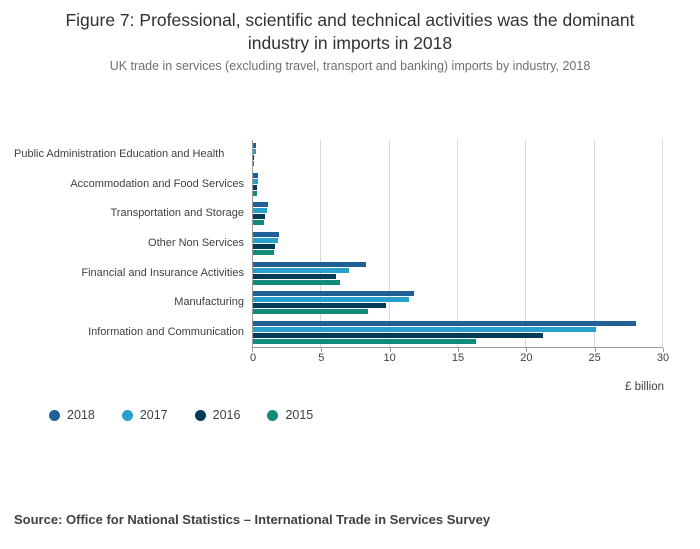 The width and height of the screenshot is (700, 549). Describe the element at coordinates (526, 358) in the screenshot. I see `x-axis-tick-label: 20` at that location.